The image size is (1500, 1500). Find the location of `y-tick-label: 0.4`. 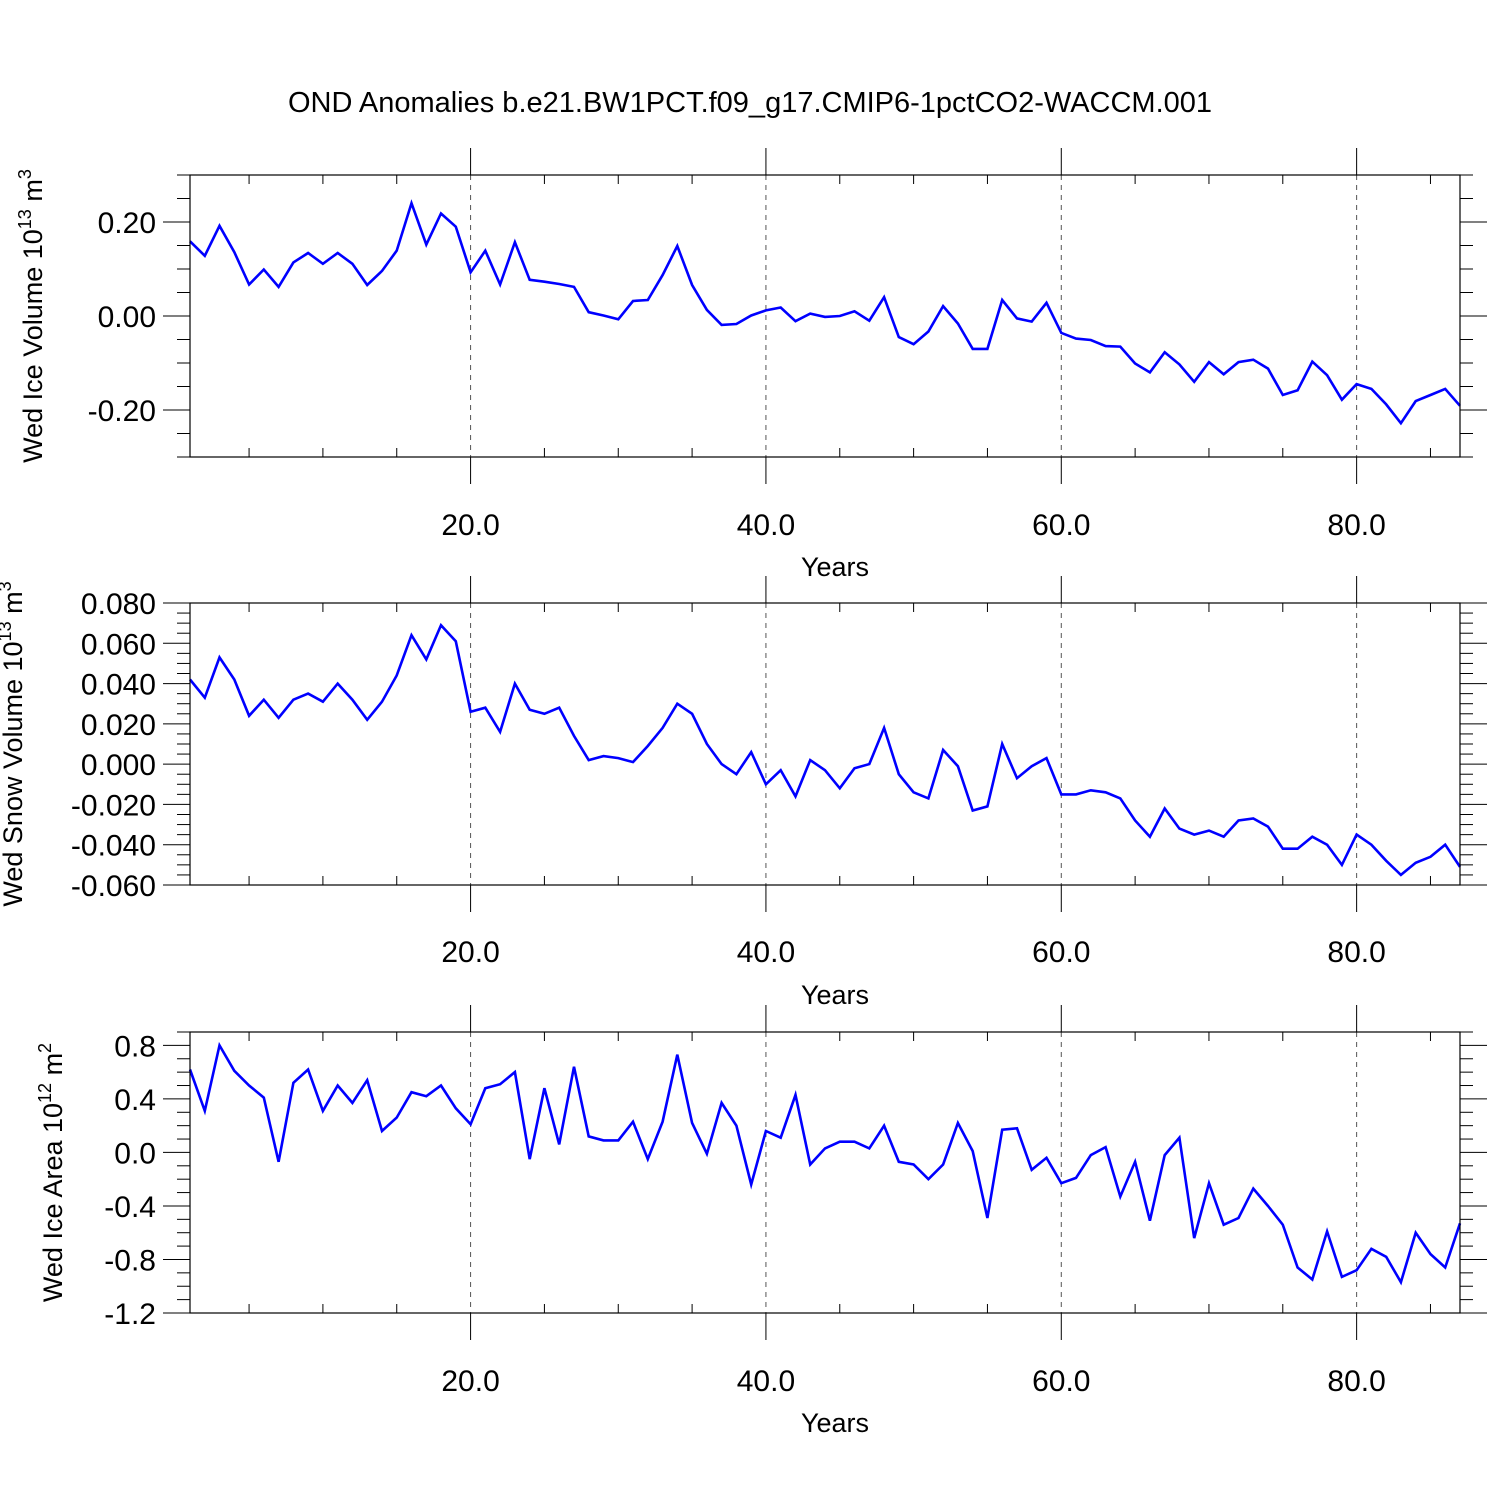

y-tick-label: 0.4 is located at coordinates (135, 1100).